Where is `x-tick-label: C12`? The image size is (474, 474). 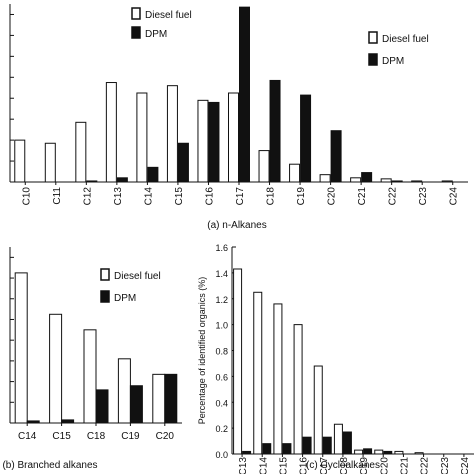
x-tick-label: C12 is located at coordinates (87, 196).